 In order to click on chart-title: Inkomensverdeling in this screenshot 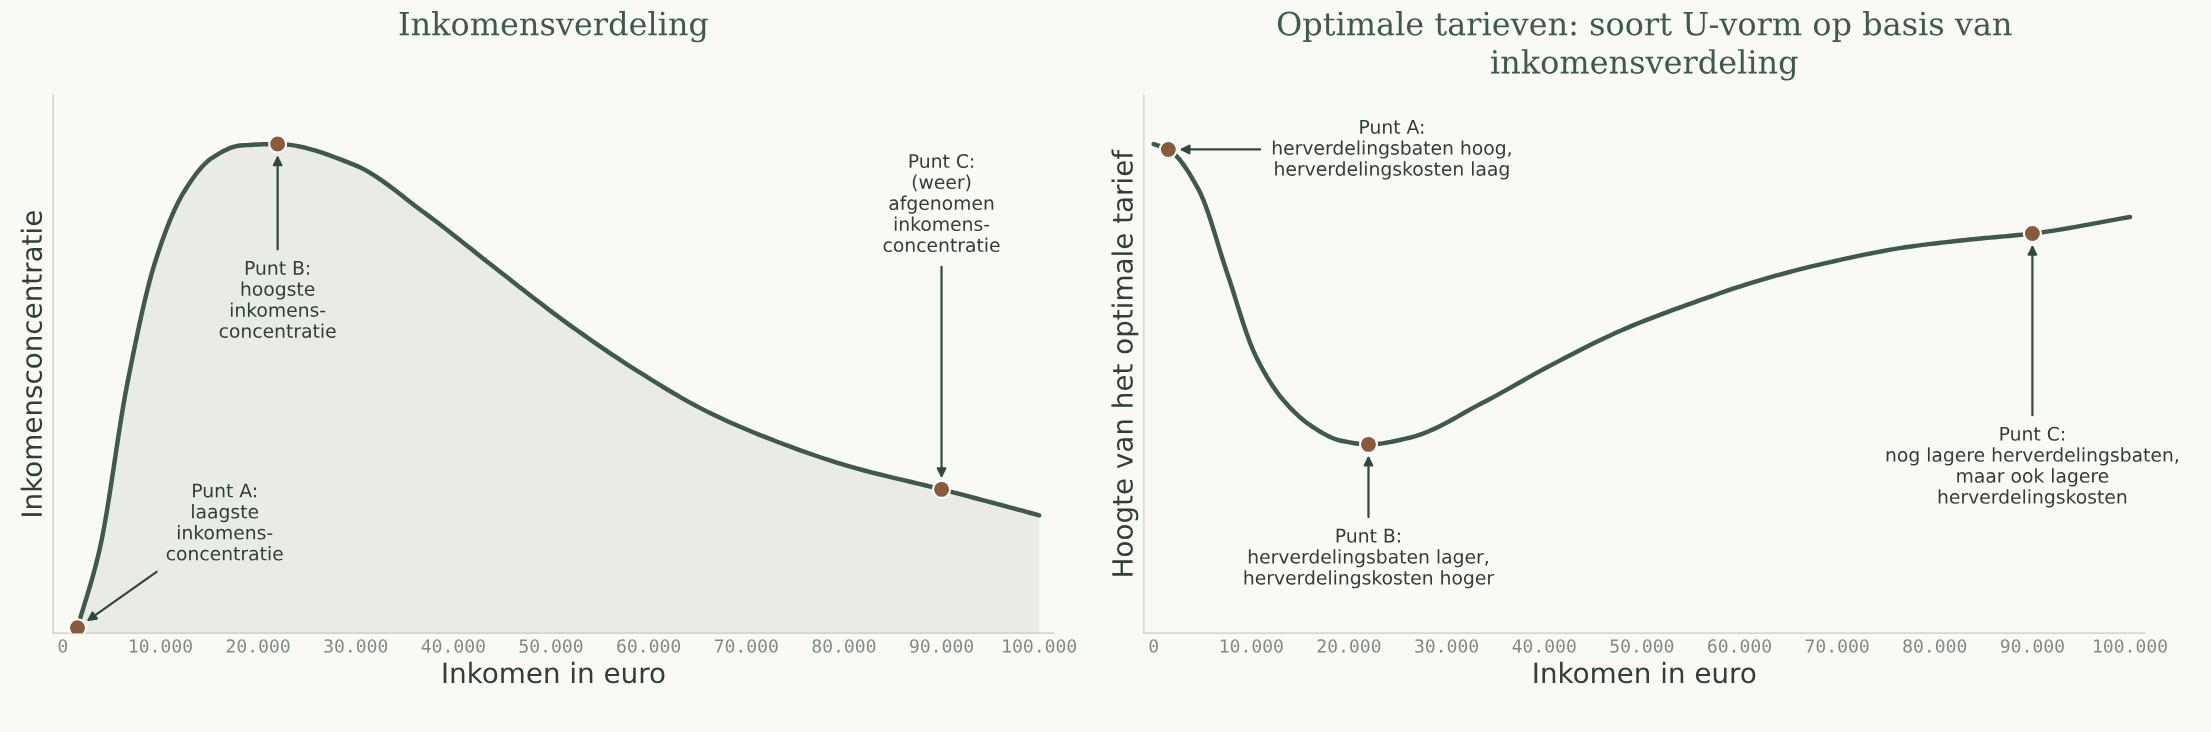, I will do `click(553, 26)`.